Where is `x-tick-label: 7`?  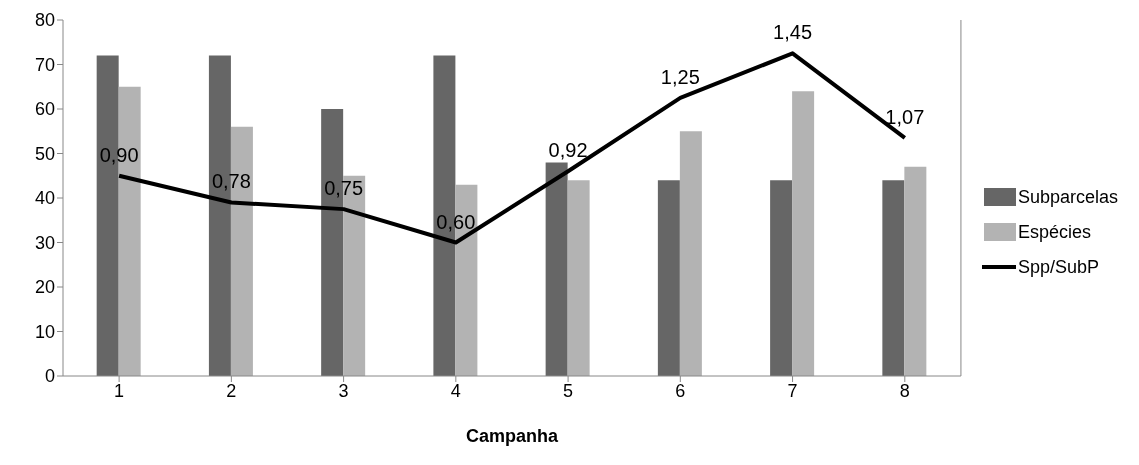 x-tick-label: 7 is located at coordinates (792, 390).